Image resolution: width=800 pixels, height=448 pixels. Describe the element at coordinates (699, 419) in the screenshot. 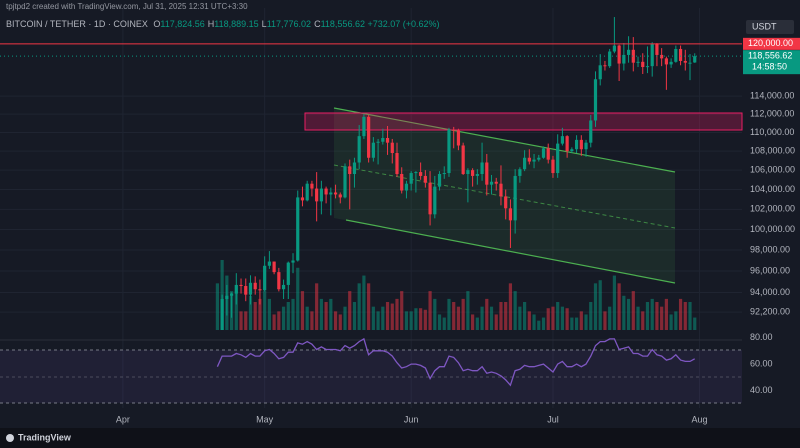

I see `x-tick-label: Aug` at that location.